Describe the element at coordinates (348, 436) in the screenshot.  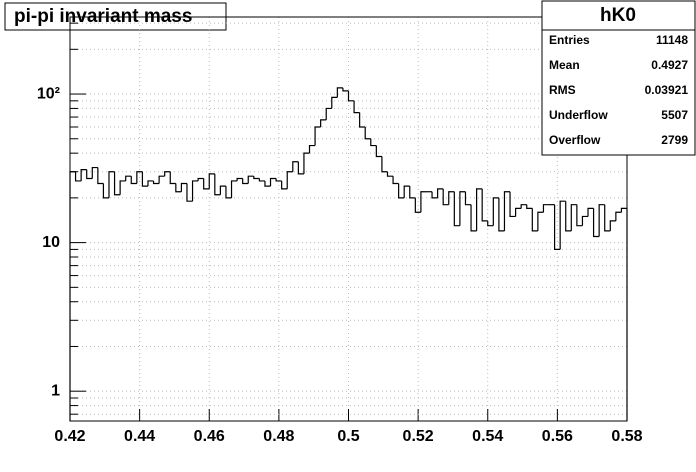
I see `x-tick-label: 0.5` at that location.